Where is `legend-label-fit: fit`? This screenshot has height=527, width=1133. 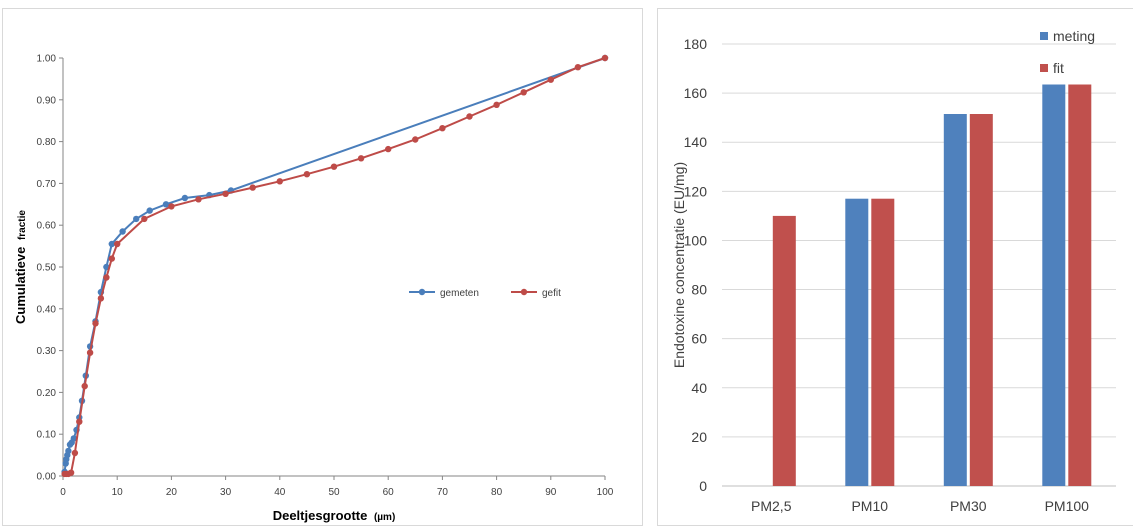 legend-label-fit: fit is located at coordinates (1058, 68).